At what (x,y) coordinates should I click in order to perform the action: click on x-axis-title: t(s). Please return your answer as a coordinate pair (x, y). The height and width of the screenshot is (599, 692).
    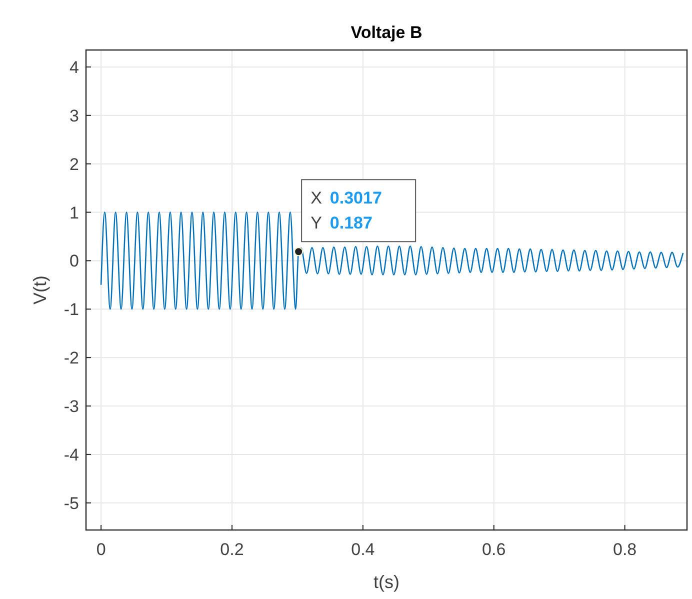
    Looking at the image, I should click on (387, 582).